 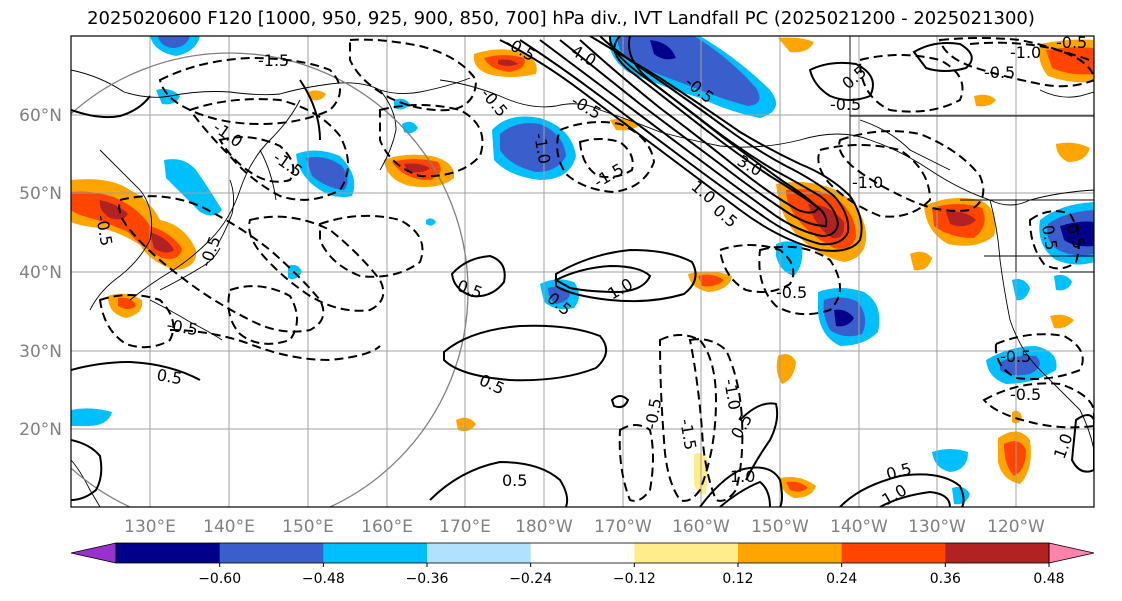 I want to click on lon-label: 140°E, so click(x=229, y=527).